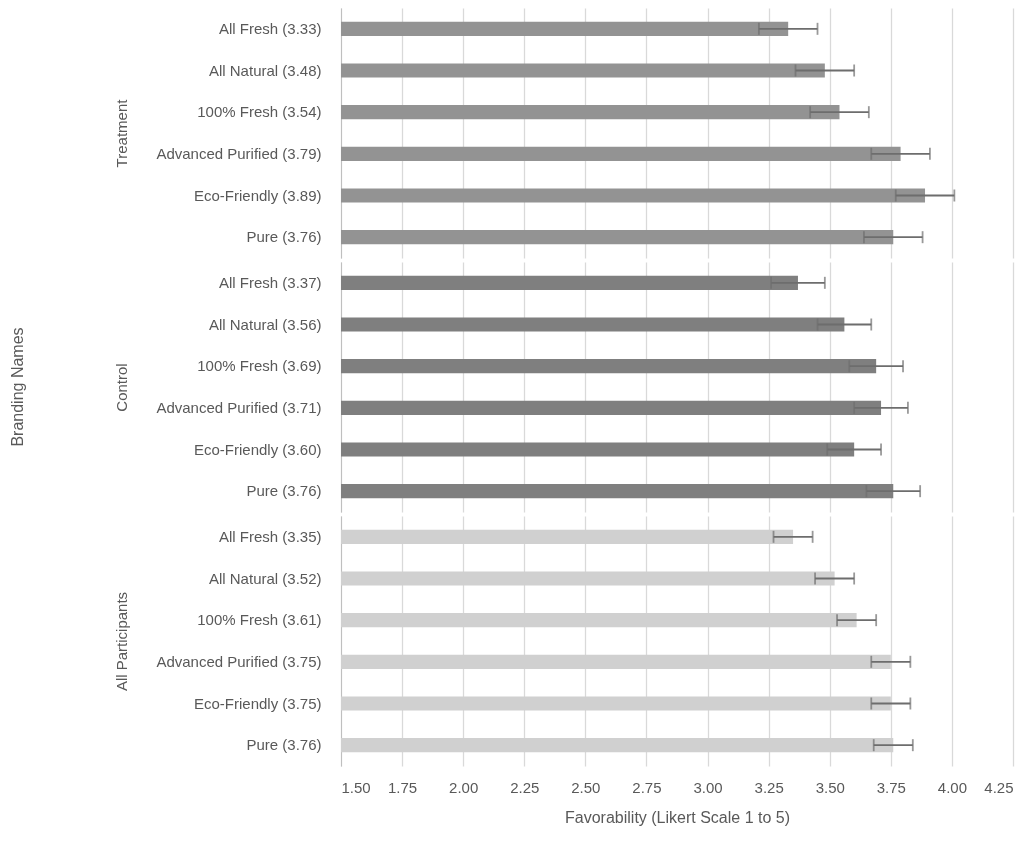 This screenshot has height=854, width=1033. What do you see at coordinates (17, 387) in the screenshot?
I see `text: Branding Names` at bounding box center [17, 387].